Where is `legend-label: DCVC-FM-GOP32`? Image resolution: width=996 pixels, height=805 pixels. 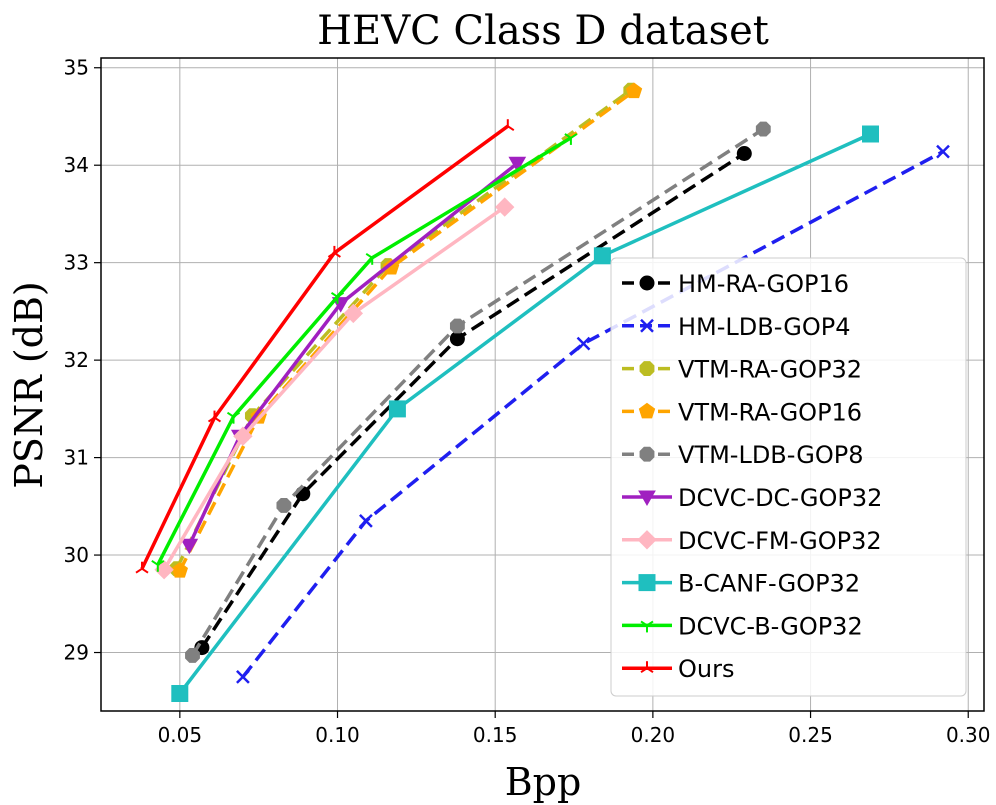
legend-label: DCVC-FM-GOP32 is located at coordinates (780, 541).